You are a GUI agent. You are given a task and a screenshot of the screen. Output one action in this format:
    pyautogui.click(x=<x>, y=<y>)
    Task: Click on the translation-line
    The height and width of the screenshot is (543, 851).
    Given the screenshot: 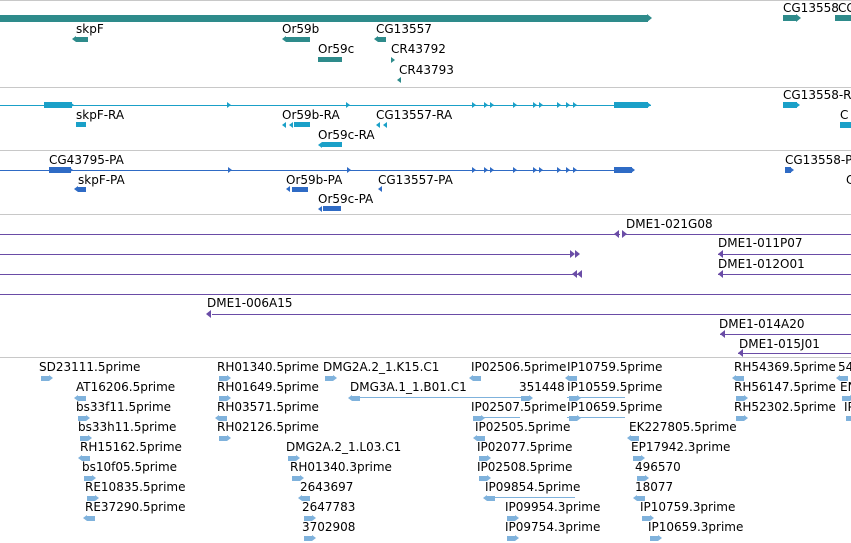 What is the action you would take?
    pyautogui.click(x=317, y=170)
    